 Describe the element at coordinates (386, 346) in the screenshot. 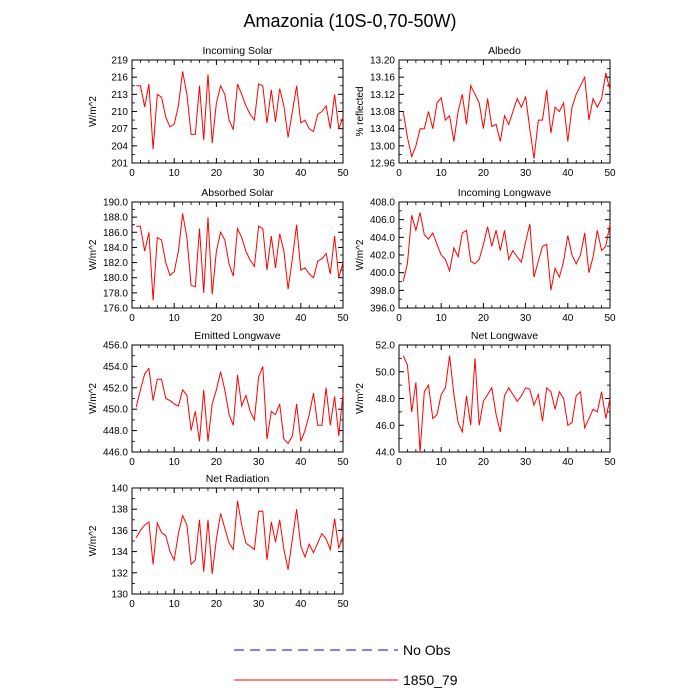

I see `y-tick-label: 52.0` at that location.